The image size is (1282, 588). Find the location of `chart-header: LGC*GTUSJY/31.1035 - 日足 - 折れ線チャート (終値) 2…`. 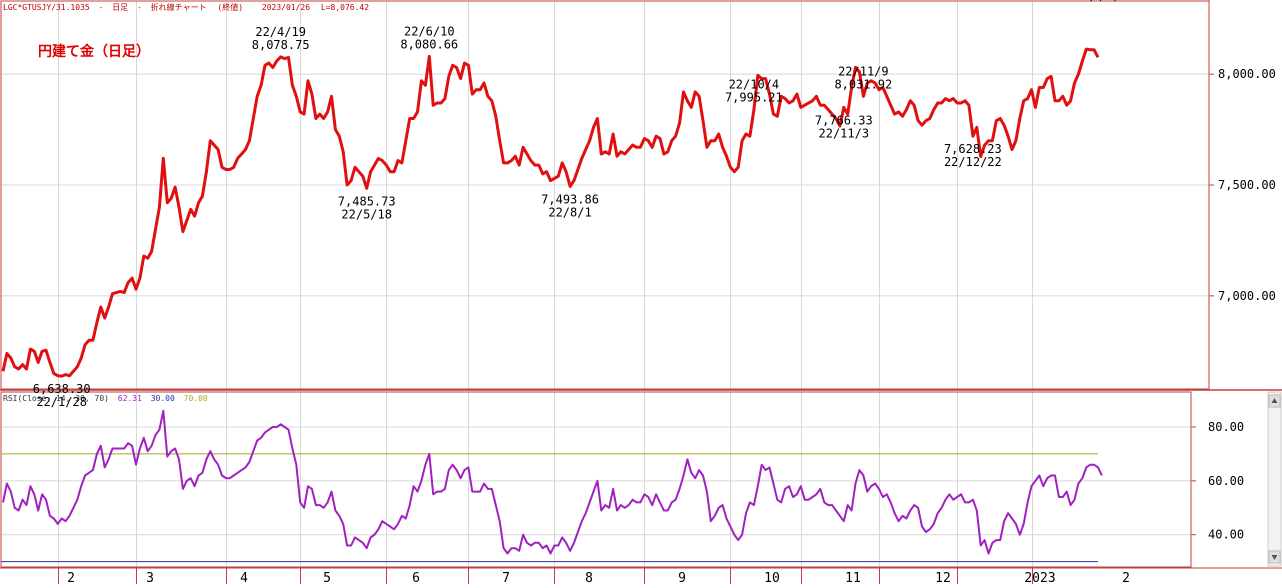

chart-header: LGC*GTUSJY/31.1035 - 日足 - 折れ線チャート (終値) 2… is located at coordinates (186, 7).